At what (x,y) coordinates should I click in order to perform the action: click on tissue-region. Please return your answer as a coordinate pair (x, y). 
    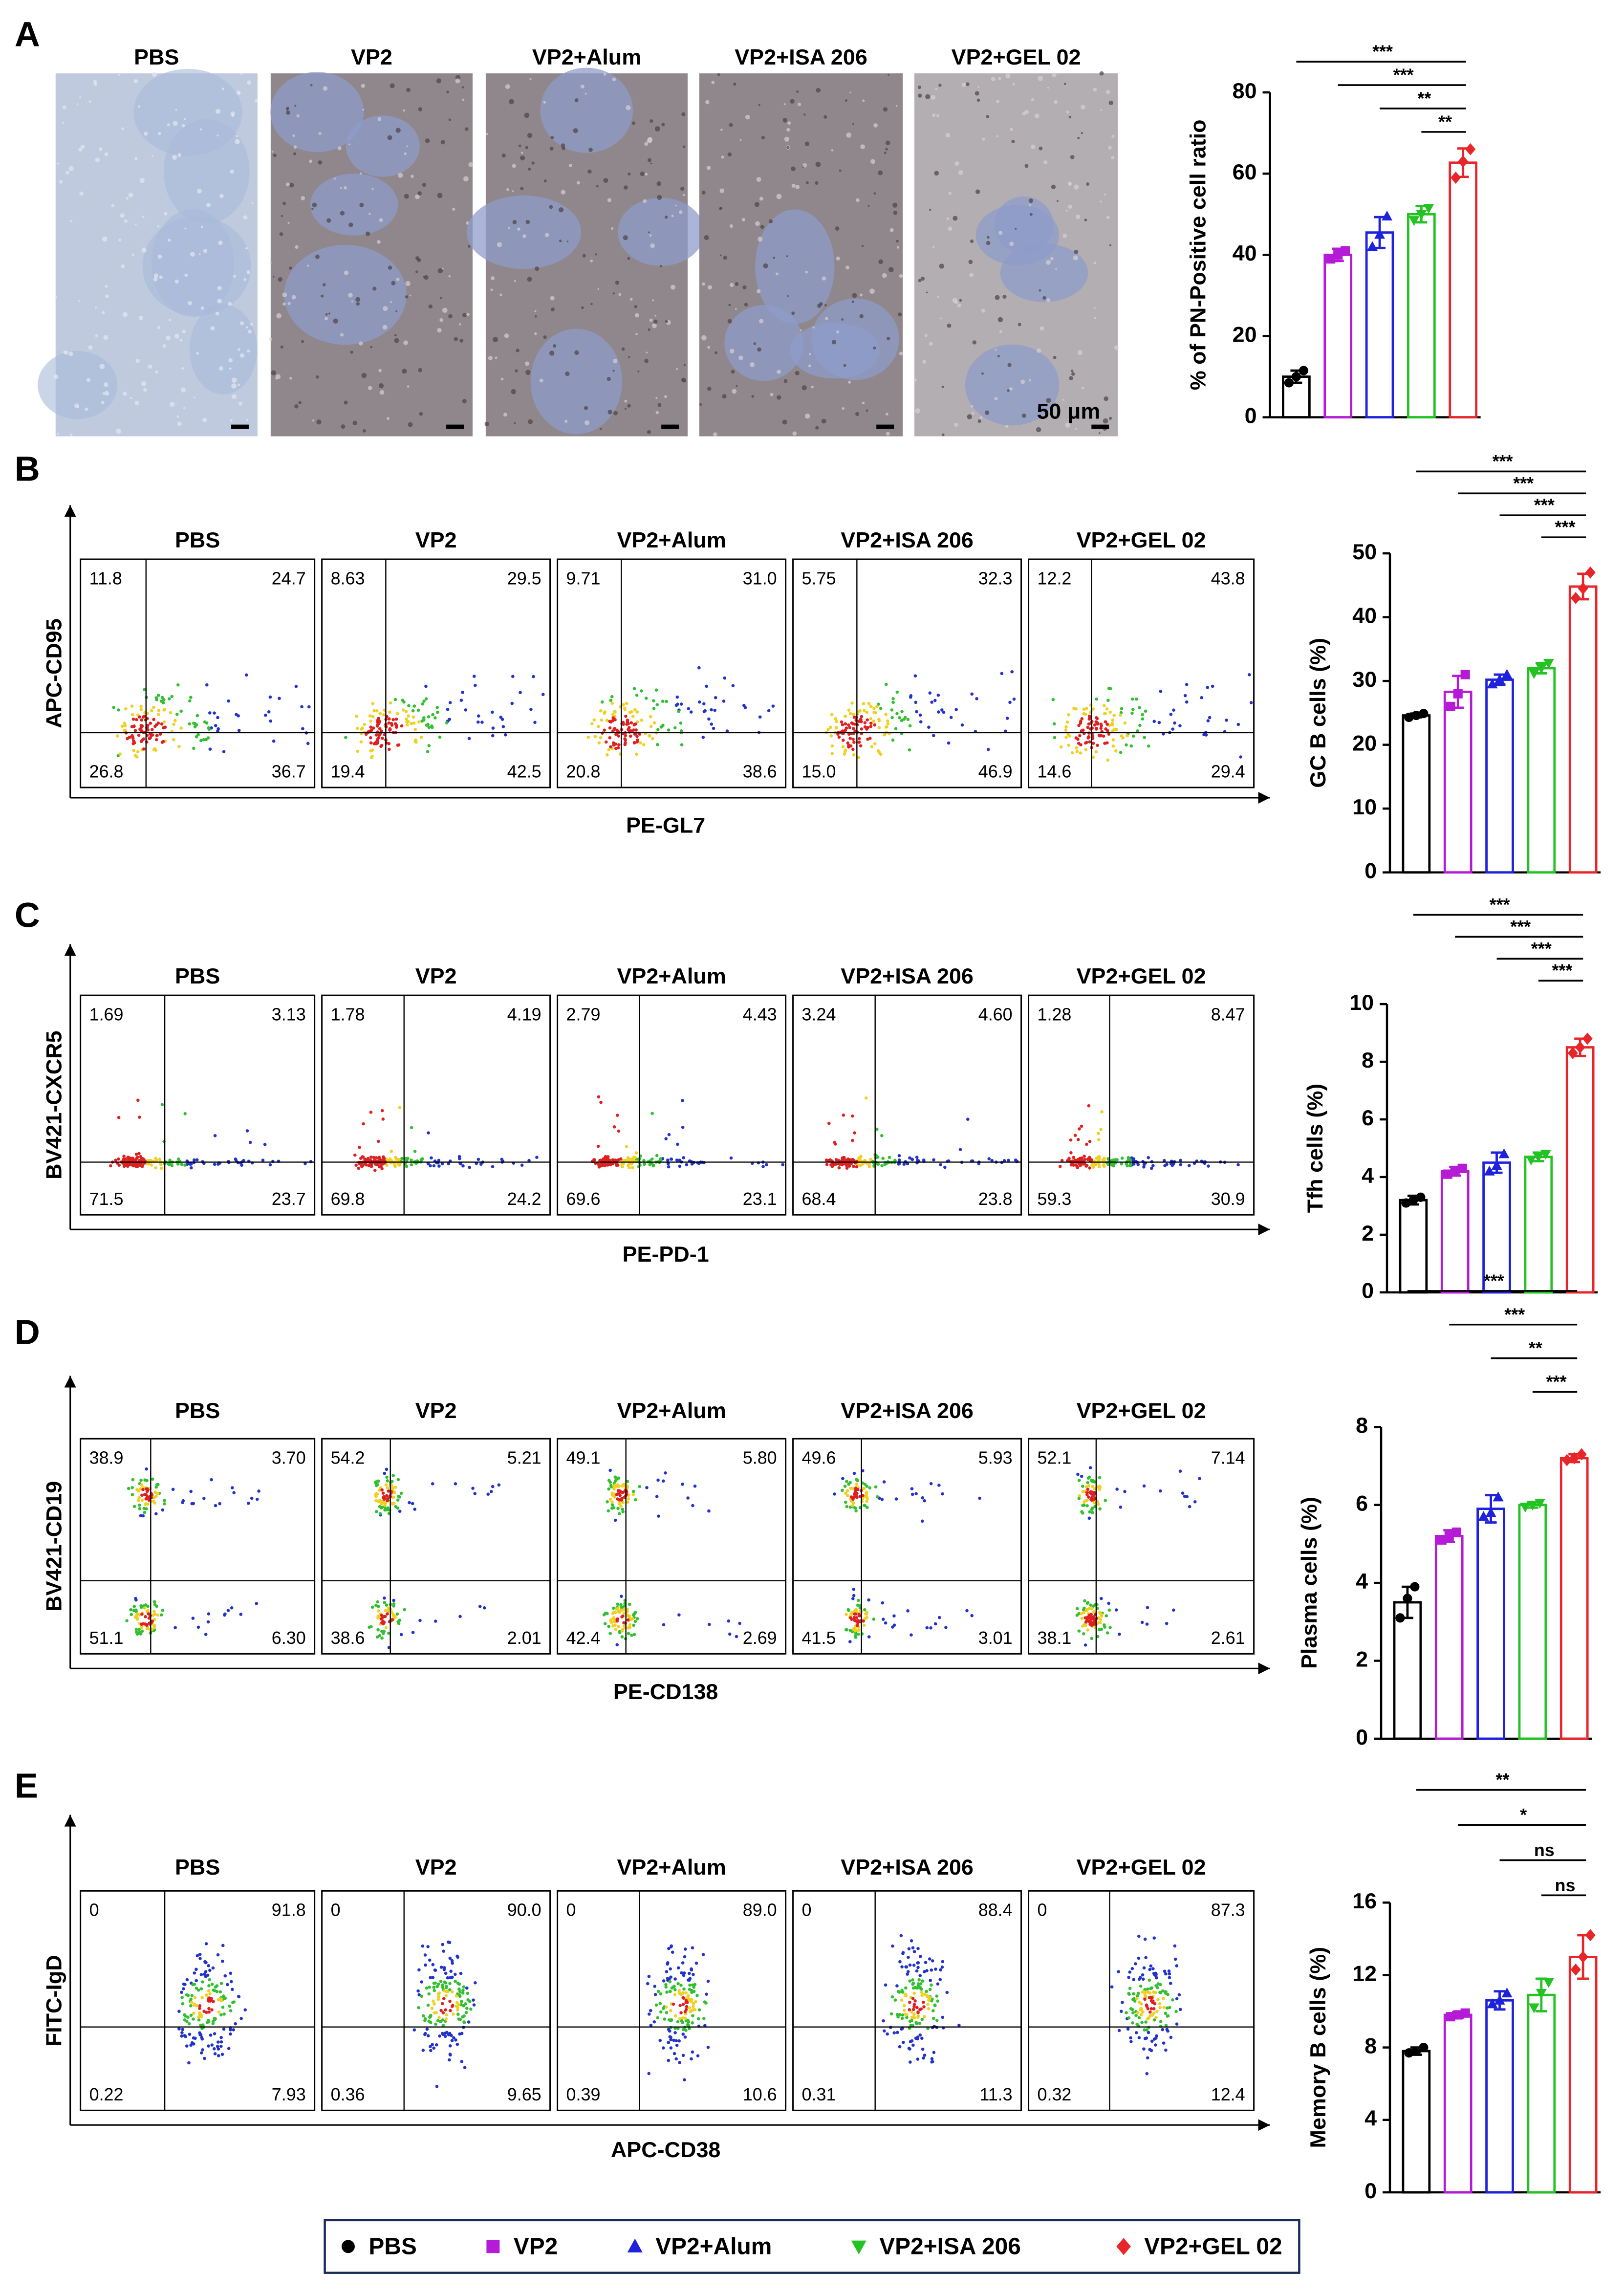
    Looking at the image, I should click on (855, 339).